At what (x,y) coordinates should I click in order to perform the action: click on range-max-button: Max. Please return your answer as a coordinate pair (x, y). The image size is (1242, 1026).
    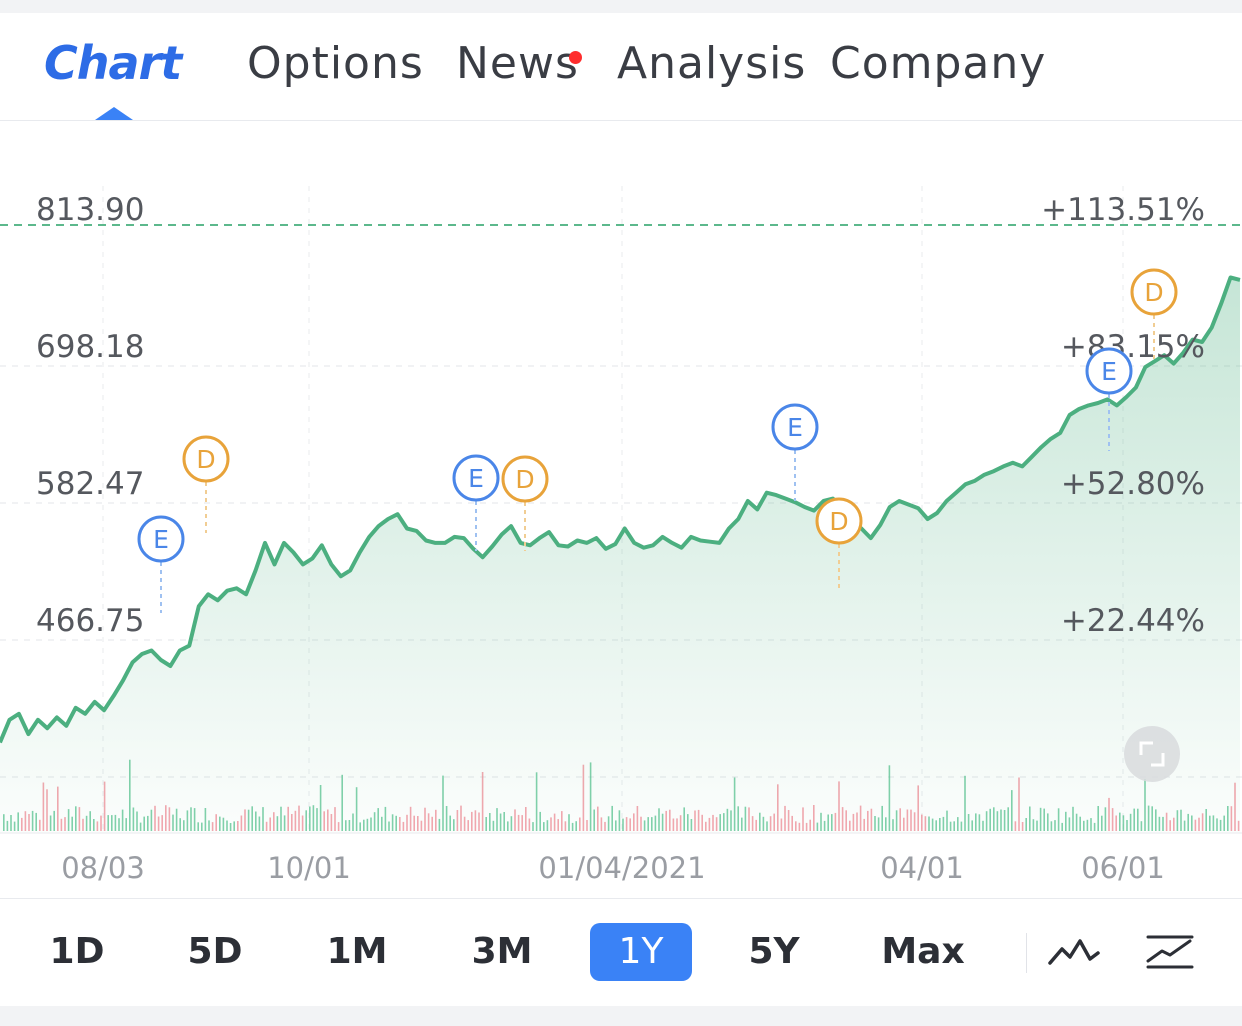
    Looking at the image, I should click on (923, 951).